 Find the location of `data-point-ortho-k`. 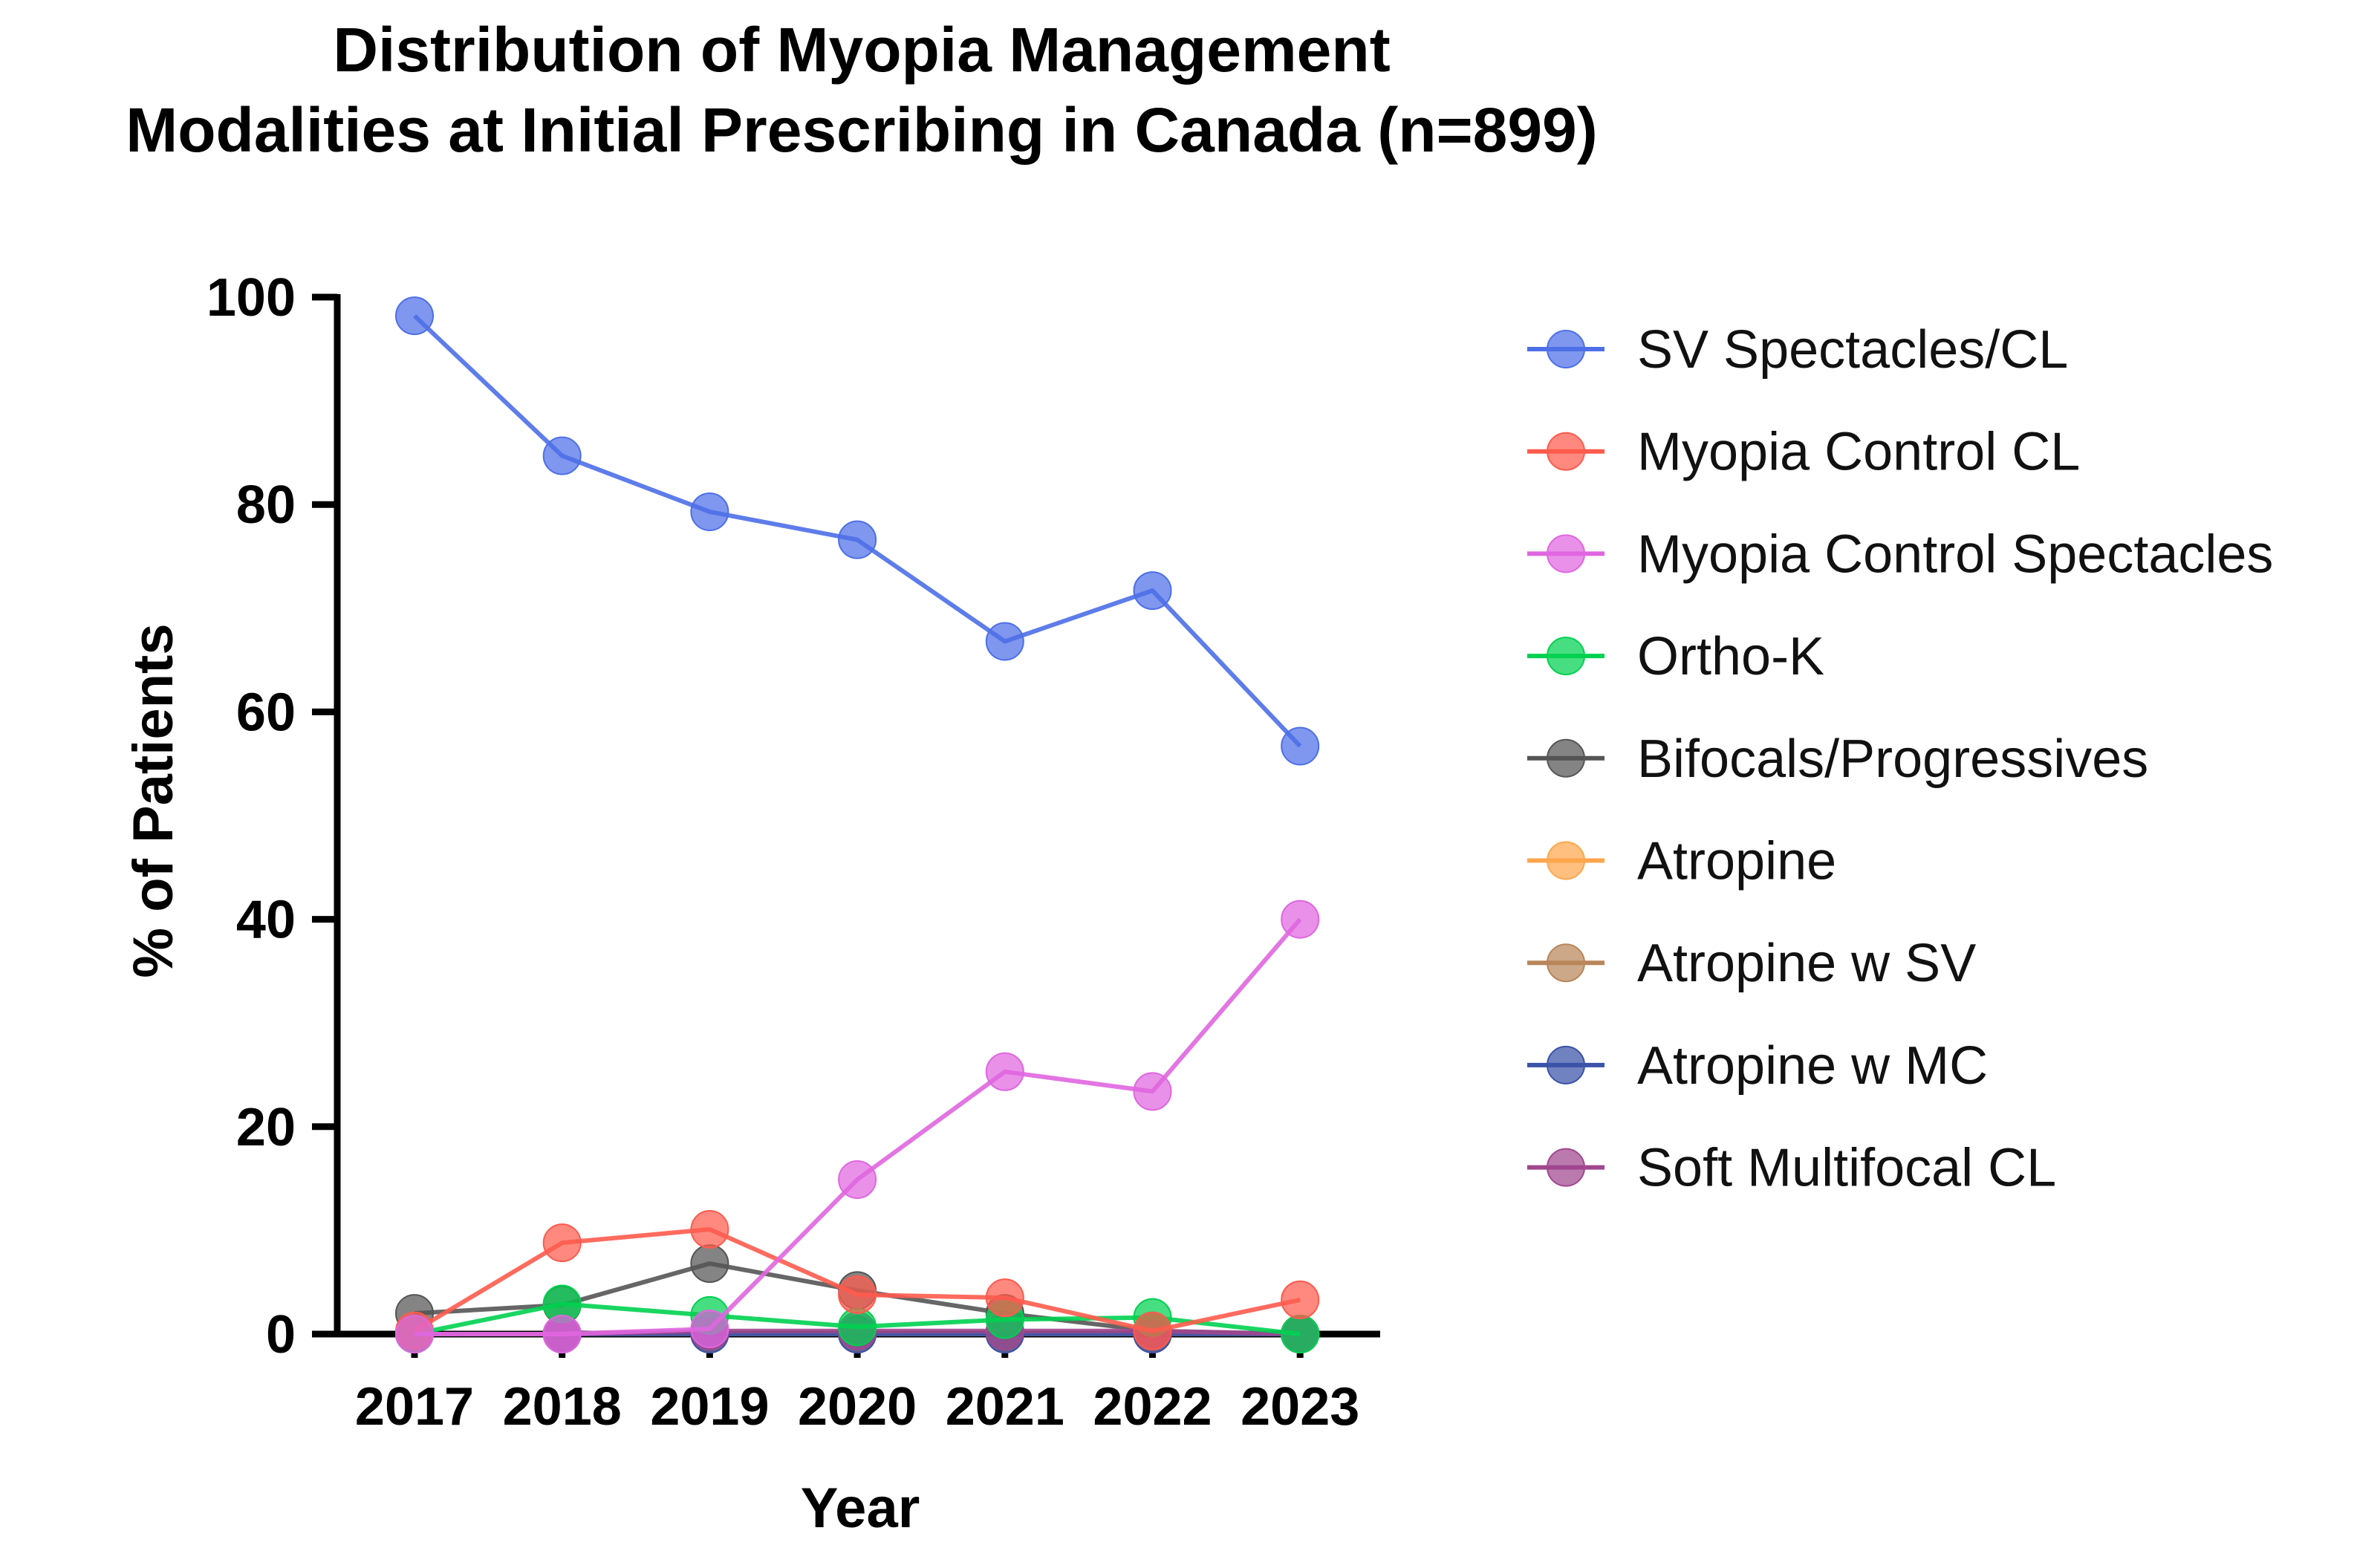

data-point-ortho-k is located at coordinates (1301, 1334).